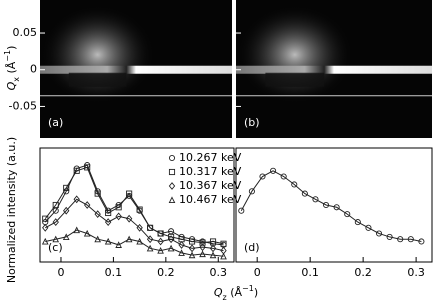 The image size is (436, 306). Describe the element at coordinates (210, 199) in the screenshot. I see `legend-label: 10.467 keV` at that location.